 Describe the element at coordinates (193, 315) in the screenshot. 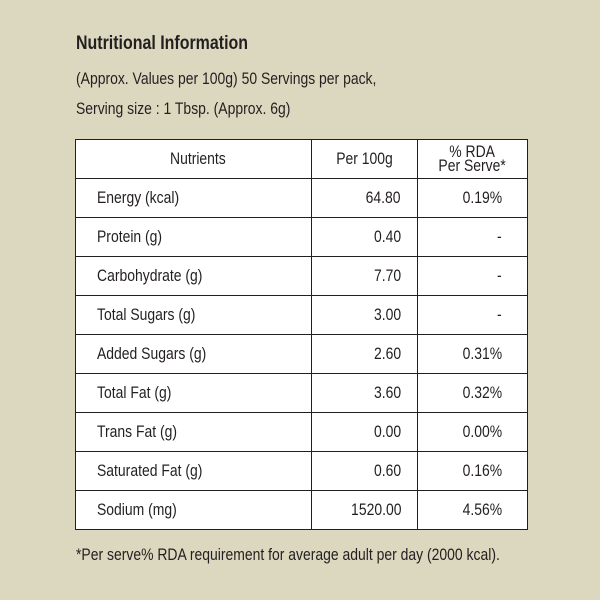

I see `nutrient-name: Total Sugars (g)` at that location.